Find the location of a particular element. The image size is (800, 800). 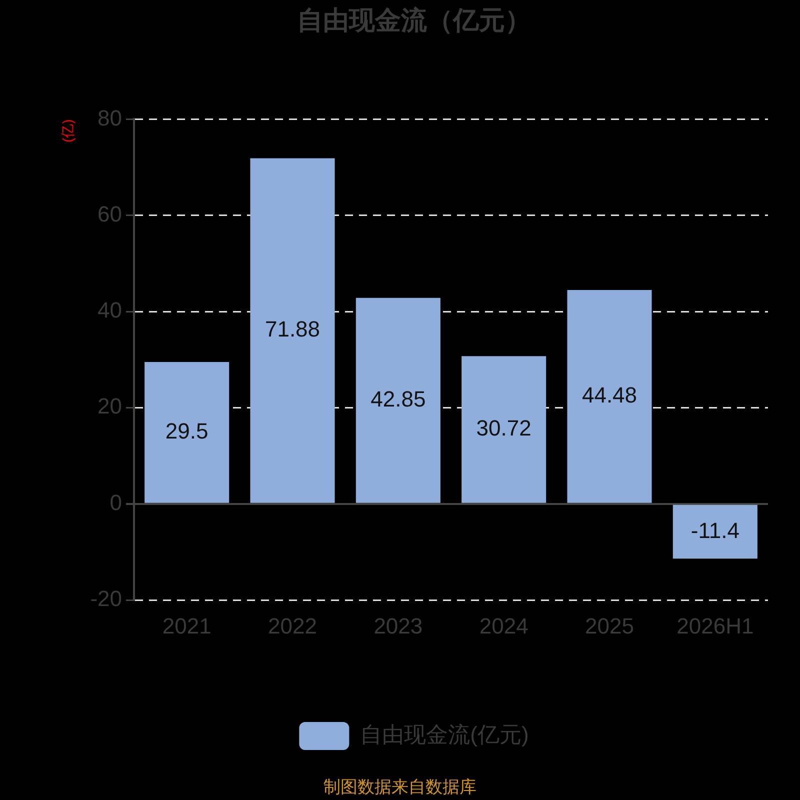

y-tick-label: 80 is located at coordinates (110, 117).